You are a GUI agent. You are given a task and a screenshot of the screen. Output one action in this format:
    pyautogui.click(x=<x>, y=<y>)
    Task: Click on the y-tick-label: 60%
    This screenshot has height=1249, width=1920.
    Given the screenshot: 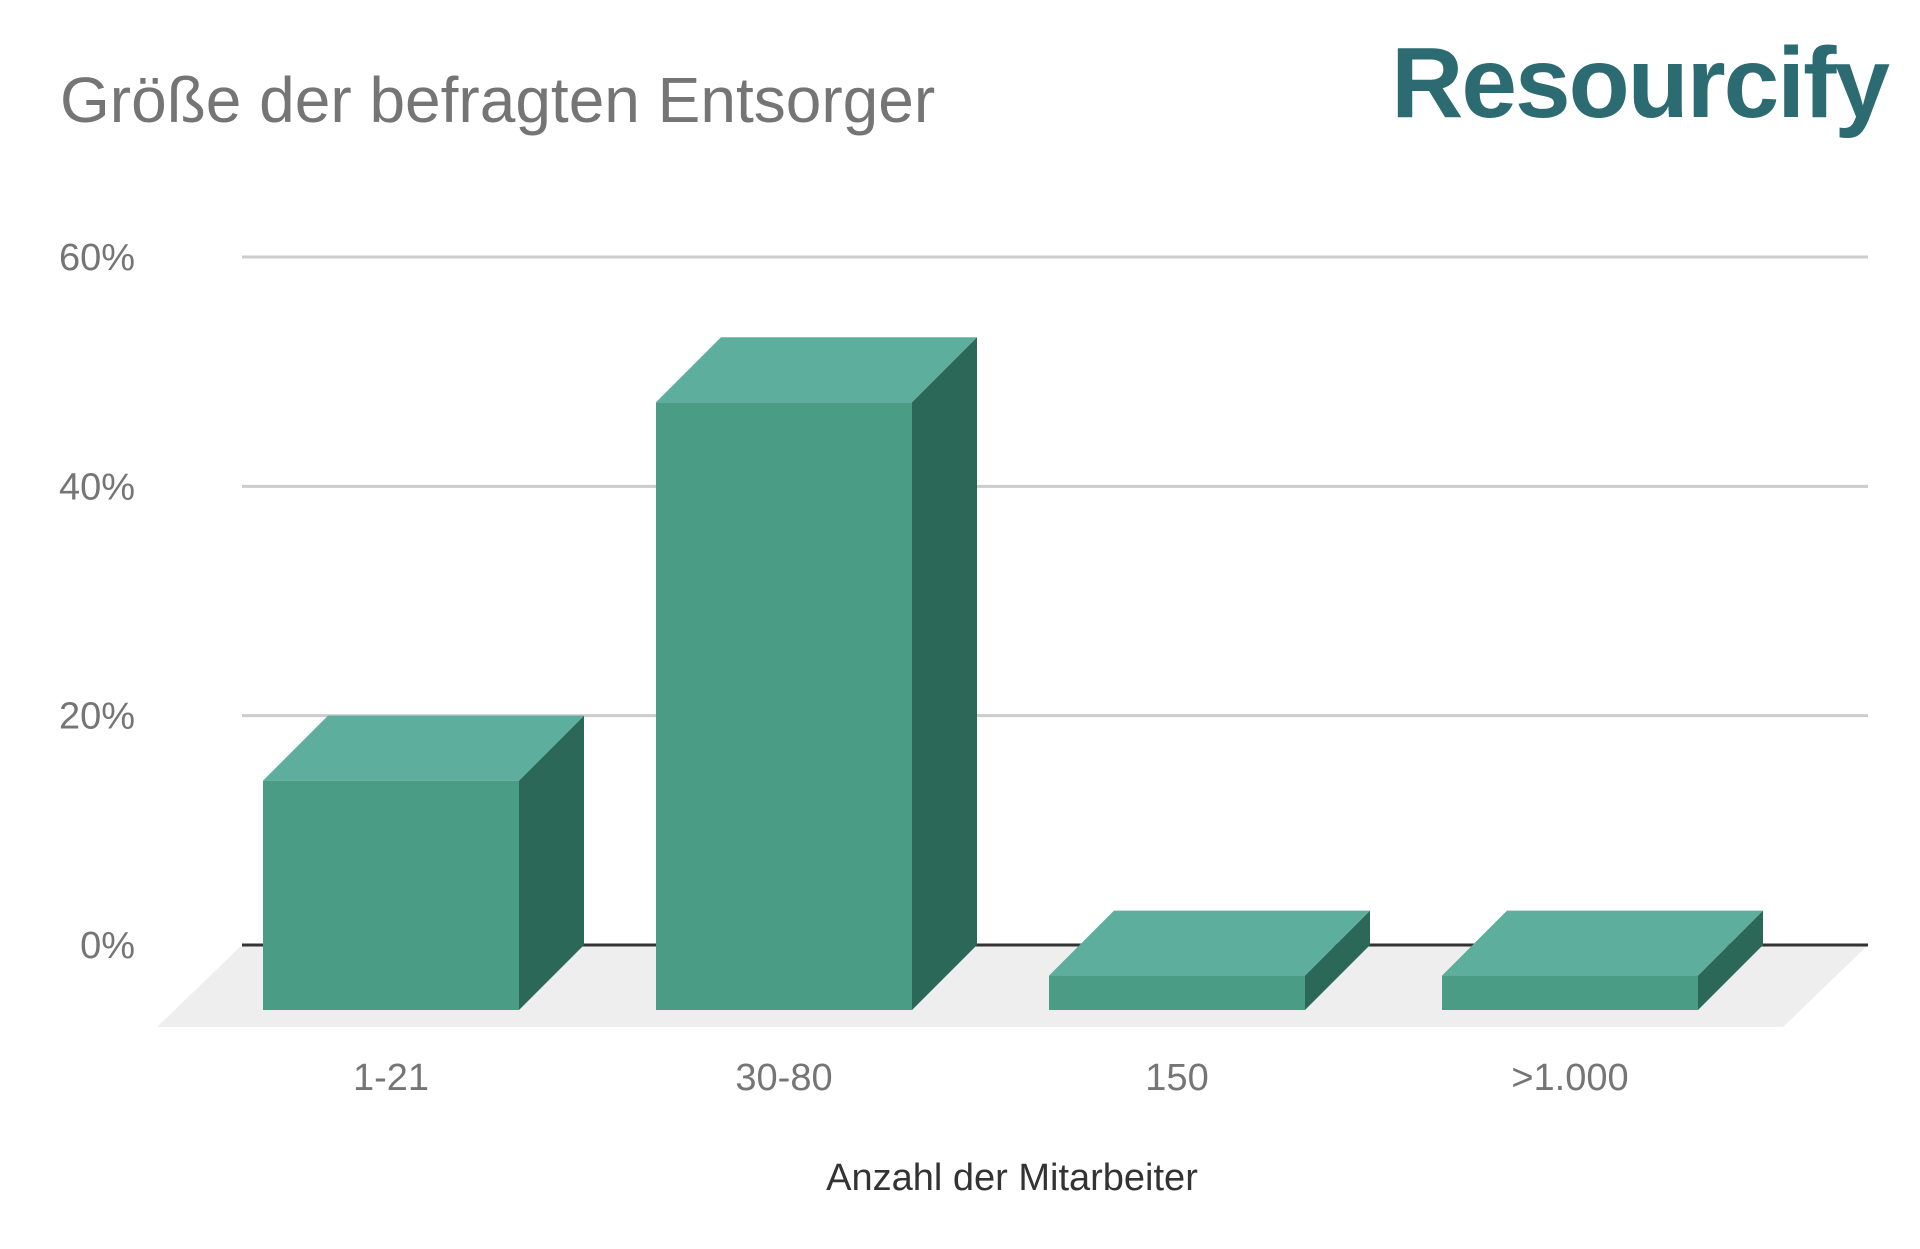 What is the action you would take?
    pyautogui.click(x=97, y=258)
    